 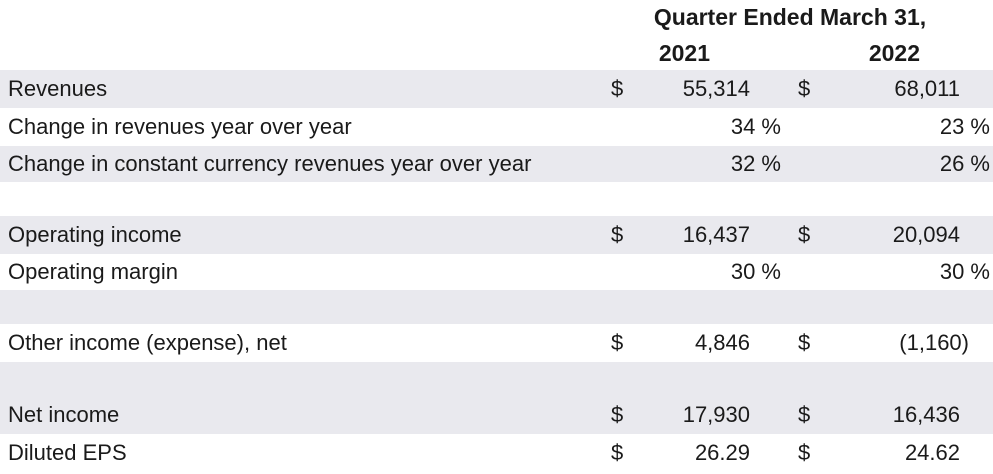 What do you see at coordinates (58, 88) in the screenshot?
I see `row-label: Revenues` at bounding box center [58, 88].